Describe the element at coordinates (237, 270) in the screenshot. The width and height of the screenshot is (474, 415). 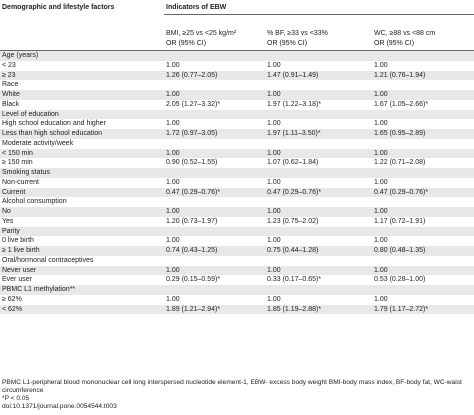
I see `data-row: Never user 1.00 1.00 1.00` at that location.